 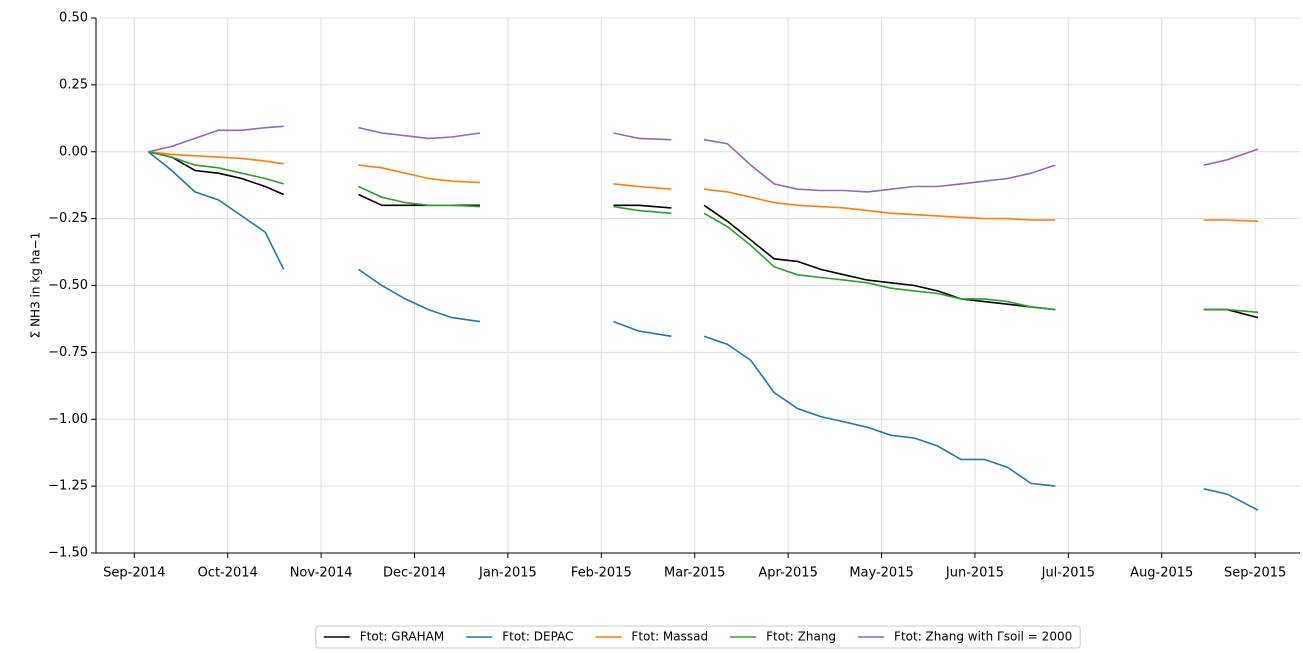 What do you see at coordinates (321, 573) in the screenshot?
I see `x-tick-label: Nov-2014` at bounding box center [321, 573].